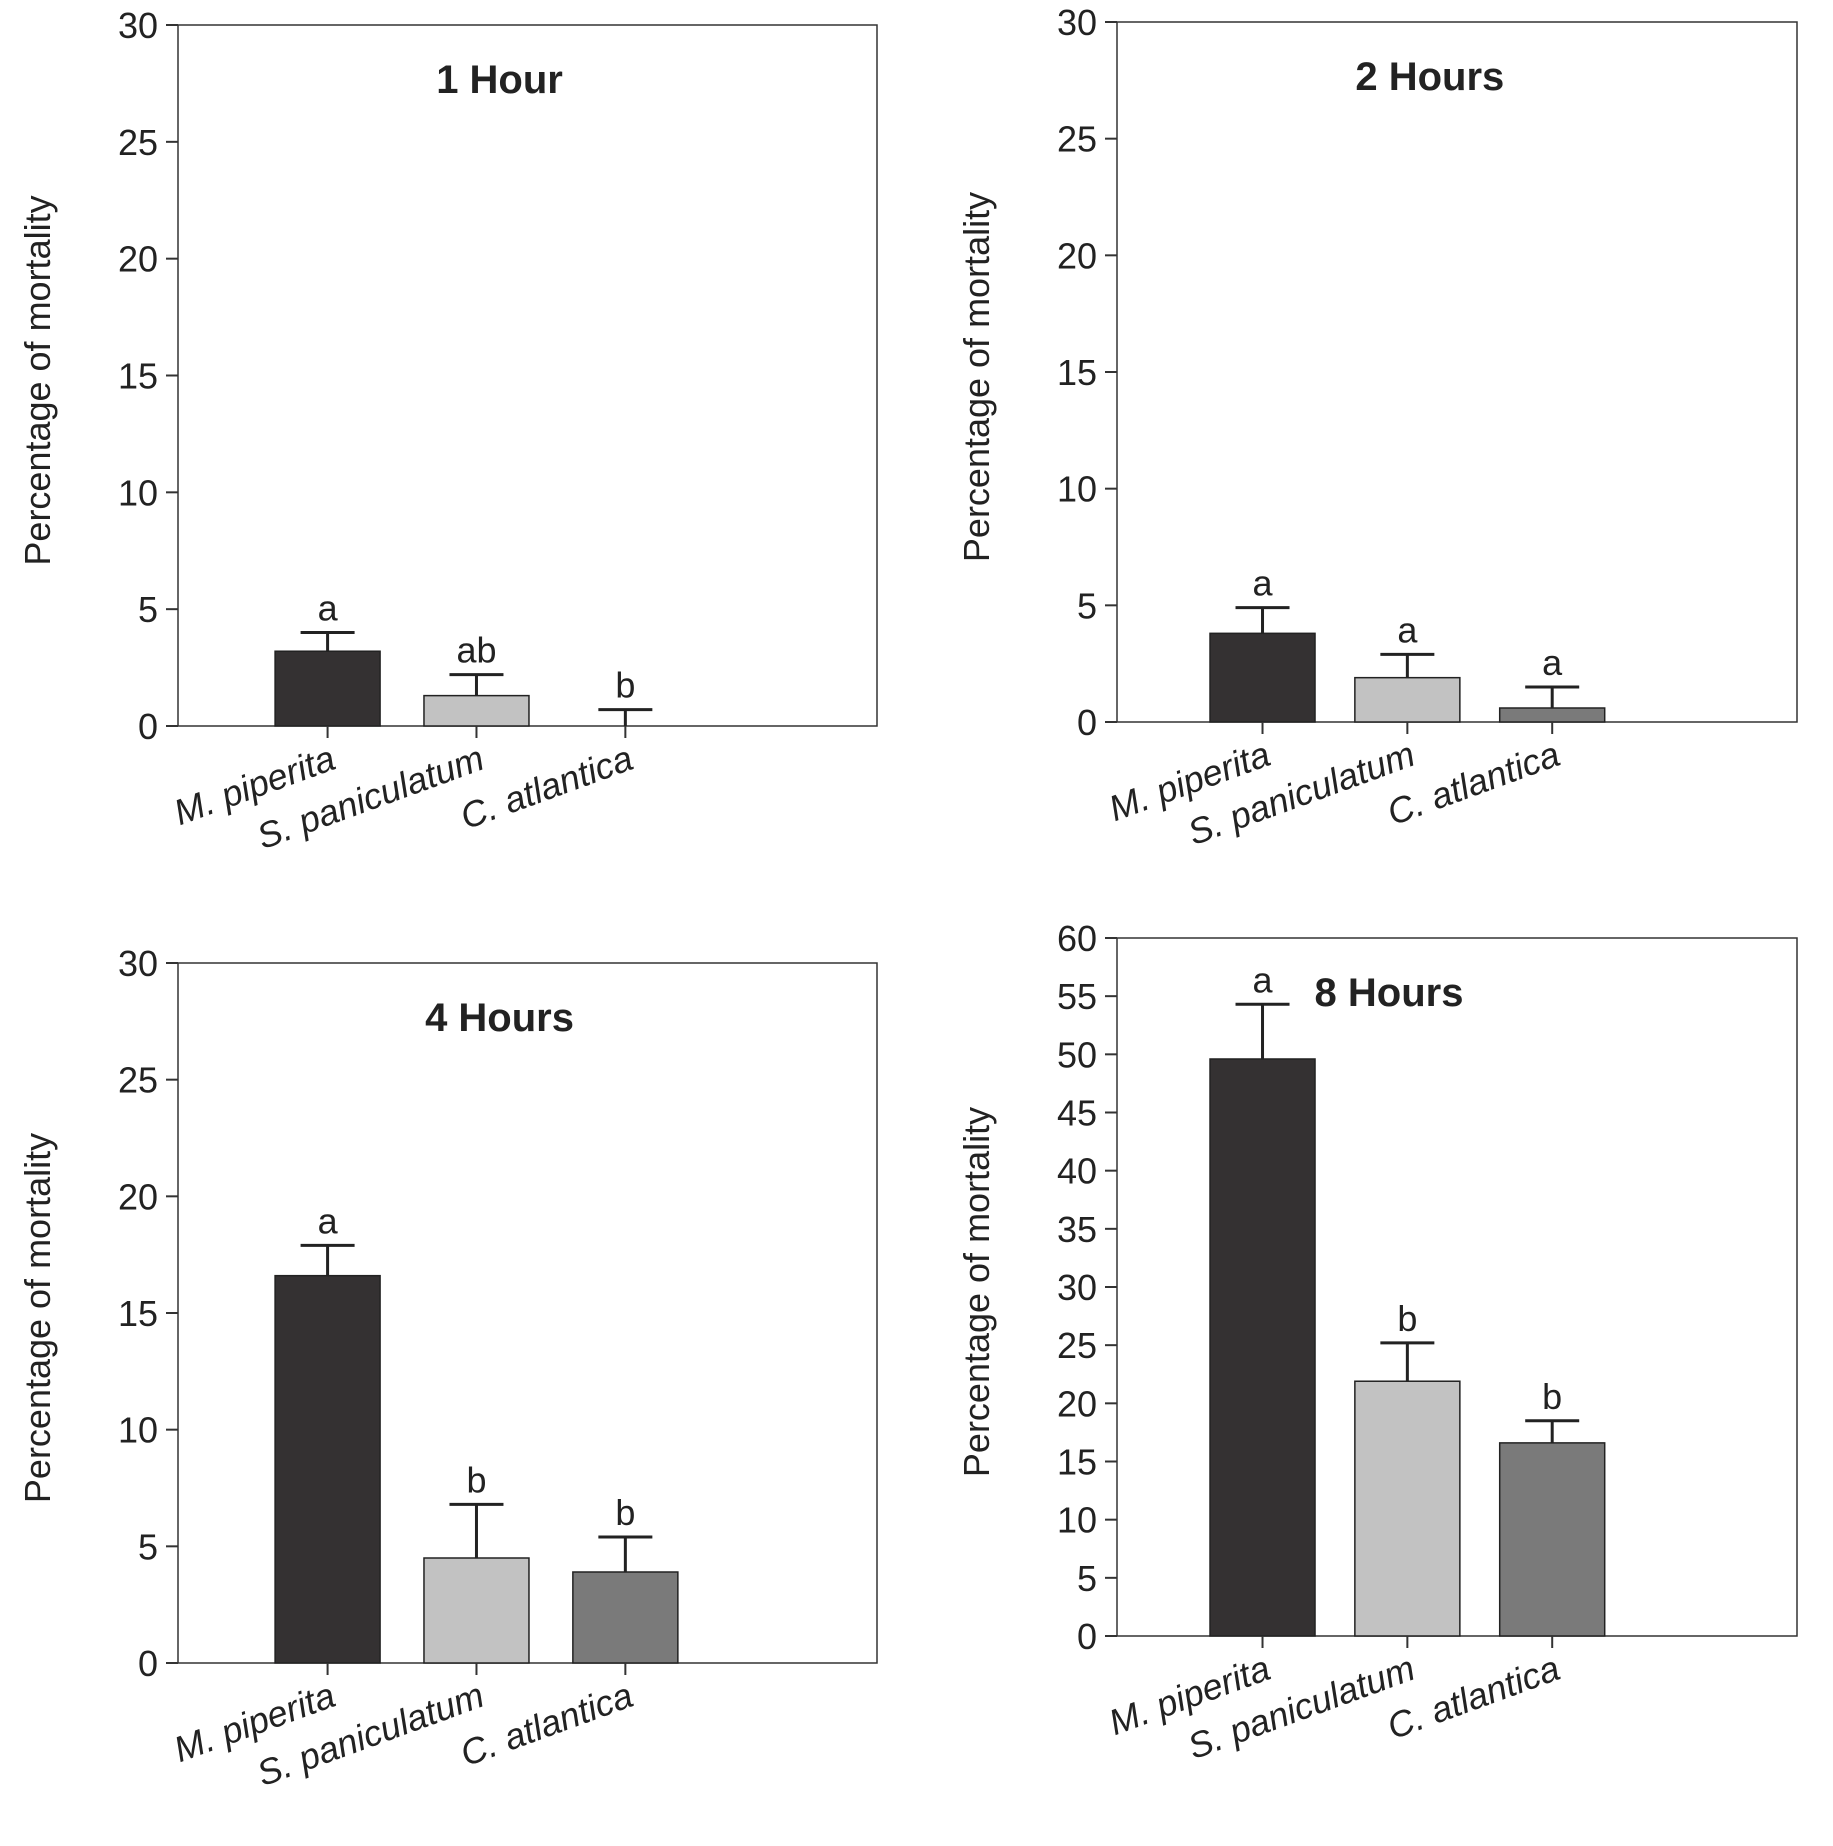 Image resolution: width=1833 pixels, height=1846 pixels. Describe the element at coordinates (1077, 996) in the screenshot. I see `y-tick-label: 55` at that location.